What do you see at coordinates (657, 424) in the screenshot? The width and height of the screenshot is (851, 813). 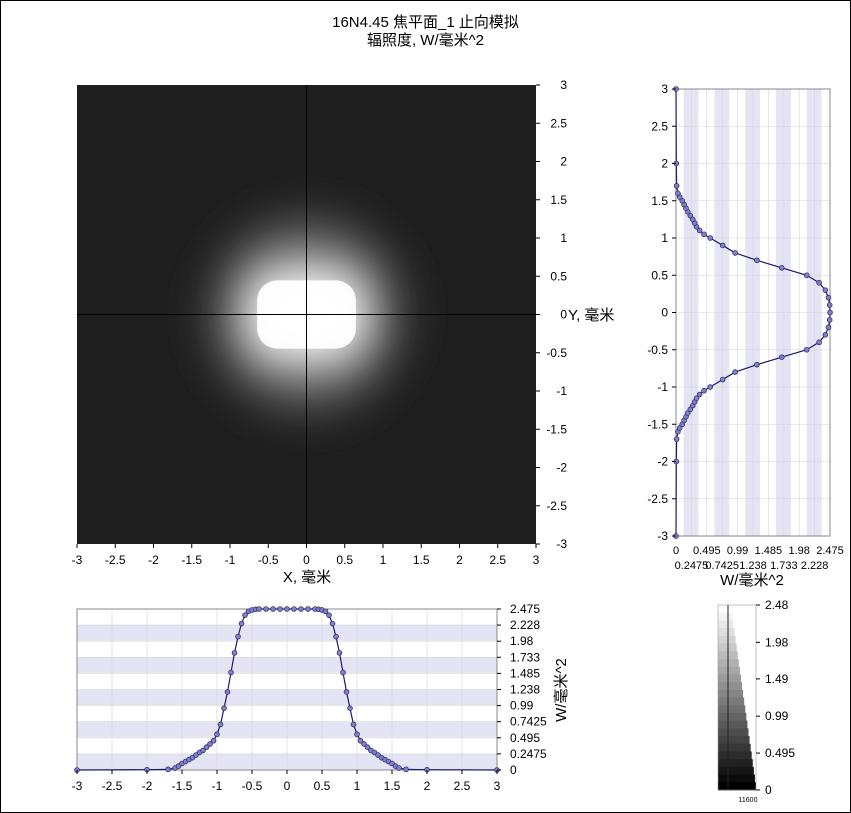 I see `y-profile-y-tick-label: -1.5` at bounding box center [657, 424].